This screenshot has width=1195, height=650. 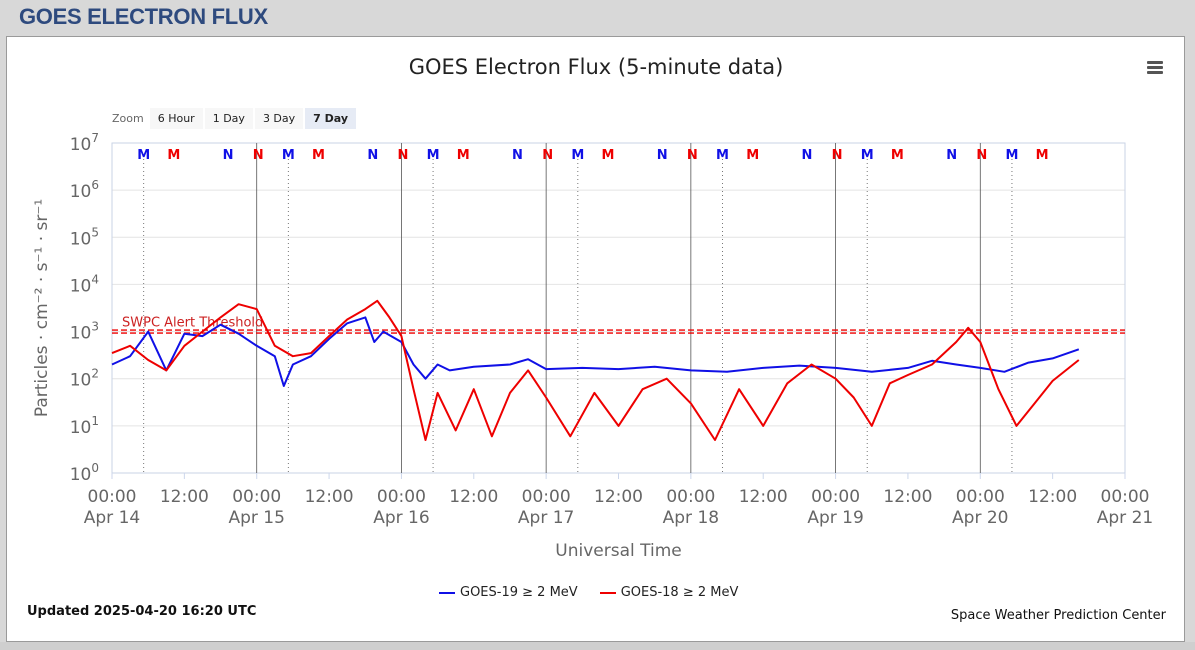 I want to click on y-axis-title: Particles · cm⁻² · s⁻¹ · sr⁻¹, so click(x=42, y=308).